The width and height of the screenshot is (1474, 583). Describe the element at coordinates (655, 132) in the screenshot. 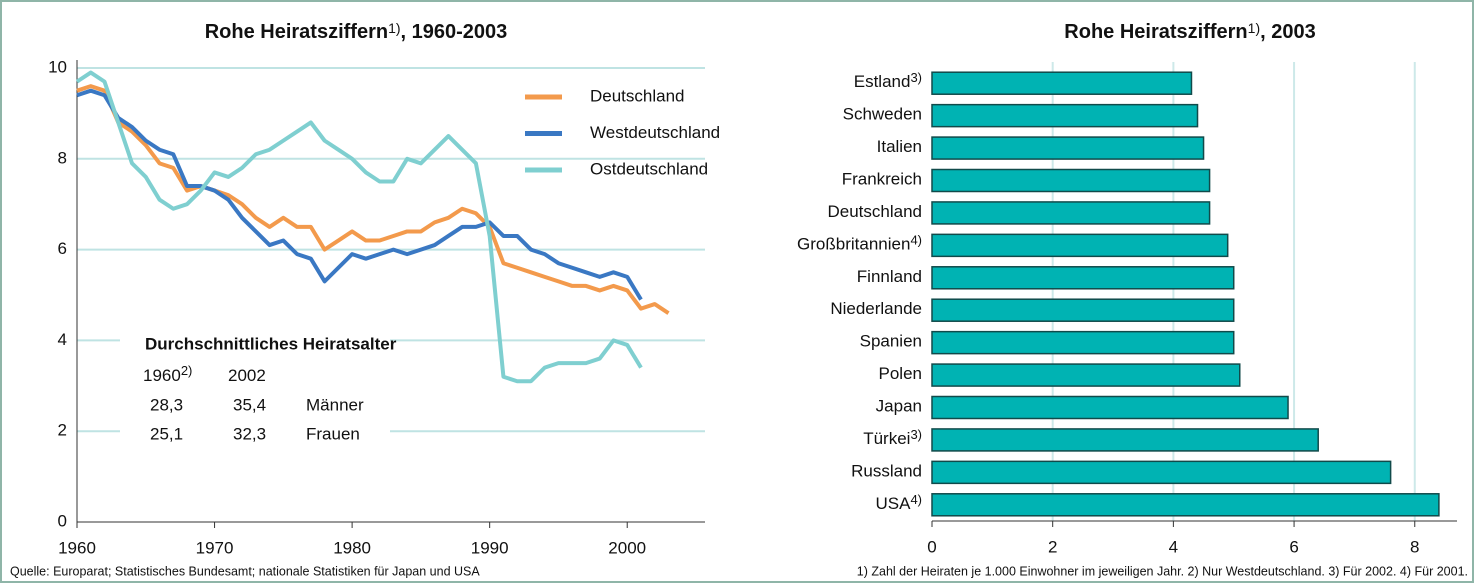

I see `legend-label: Westdeutschland` at that location.